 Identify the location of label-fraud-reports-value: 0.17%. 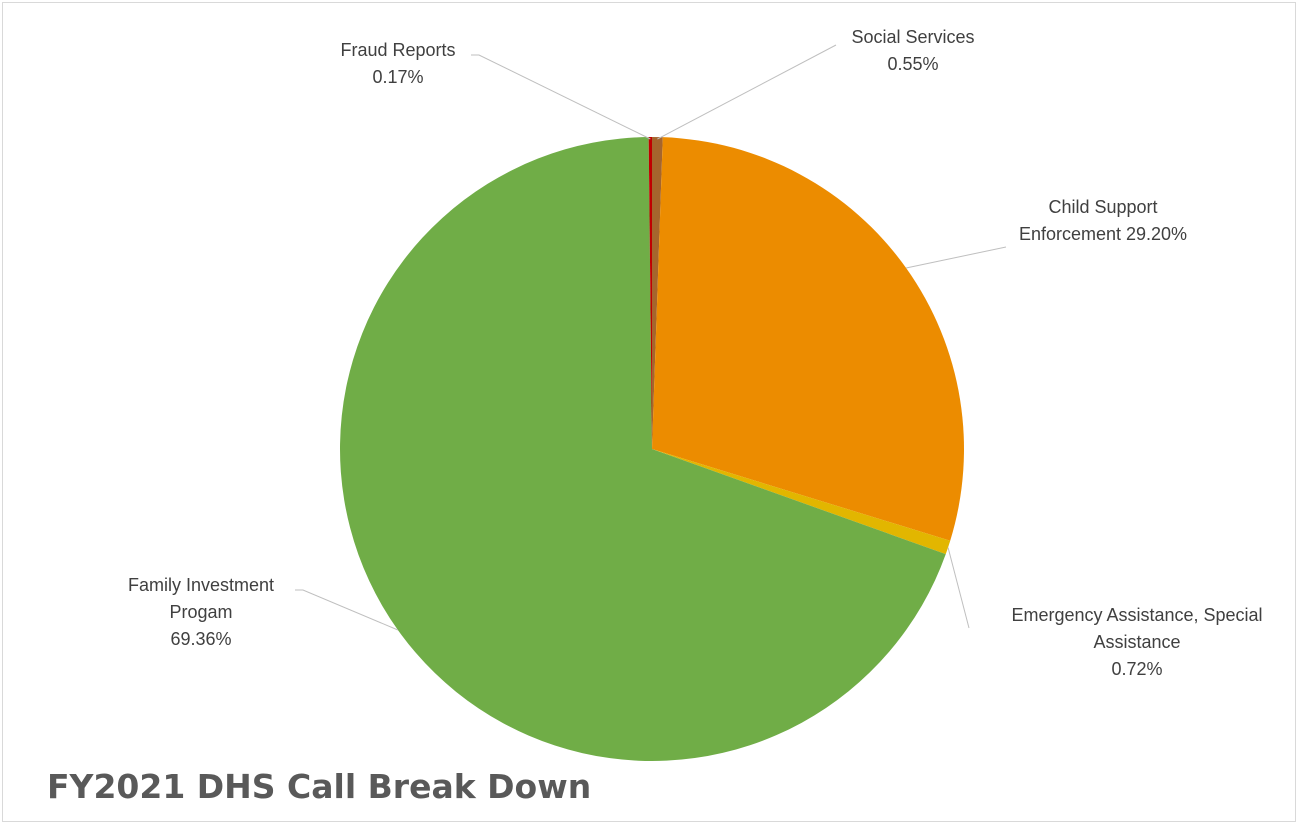
(398, 77).